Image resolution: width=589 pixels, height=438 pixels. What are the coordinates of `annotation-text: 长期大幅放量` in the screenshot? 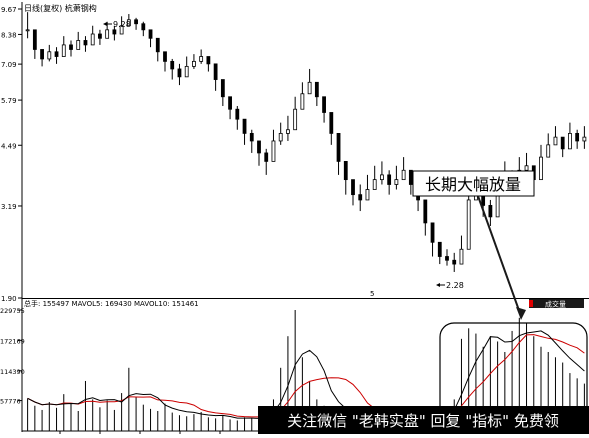 It's located at (473, 184).